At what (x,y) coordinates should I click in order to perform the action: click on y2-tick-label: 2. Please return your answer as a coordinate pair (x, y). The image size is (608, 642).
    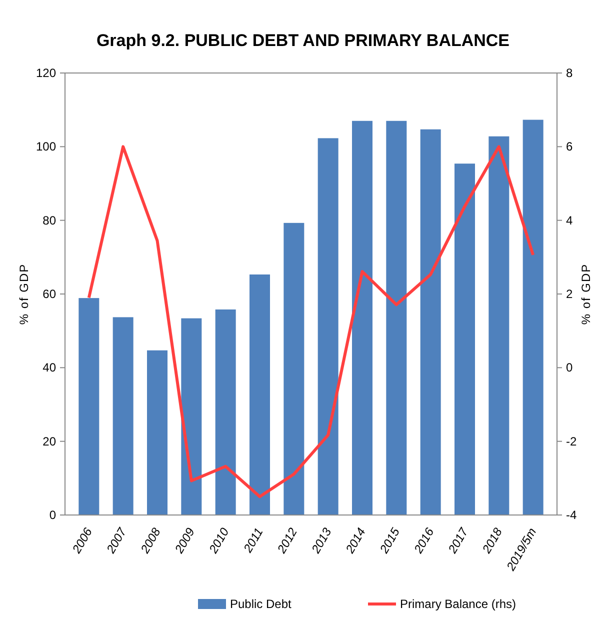
    Looking at the image, I should click on (569, 294).